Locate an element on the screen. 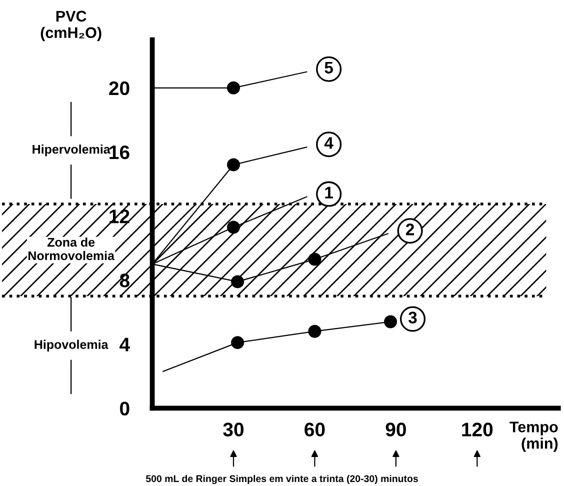 This screenshot has width=564, height=486. y-axis-title: PVC (cmH₂O) is located at coordinates (71, 26).